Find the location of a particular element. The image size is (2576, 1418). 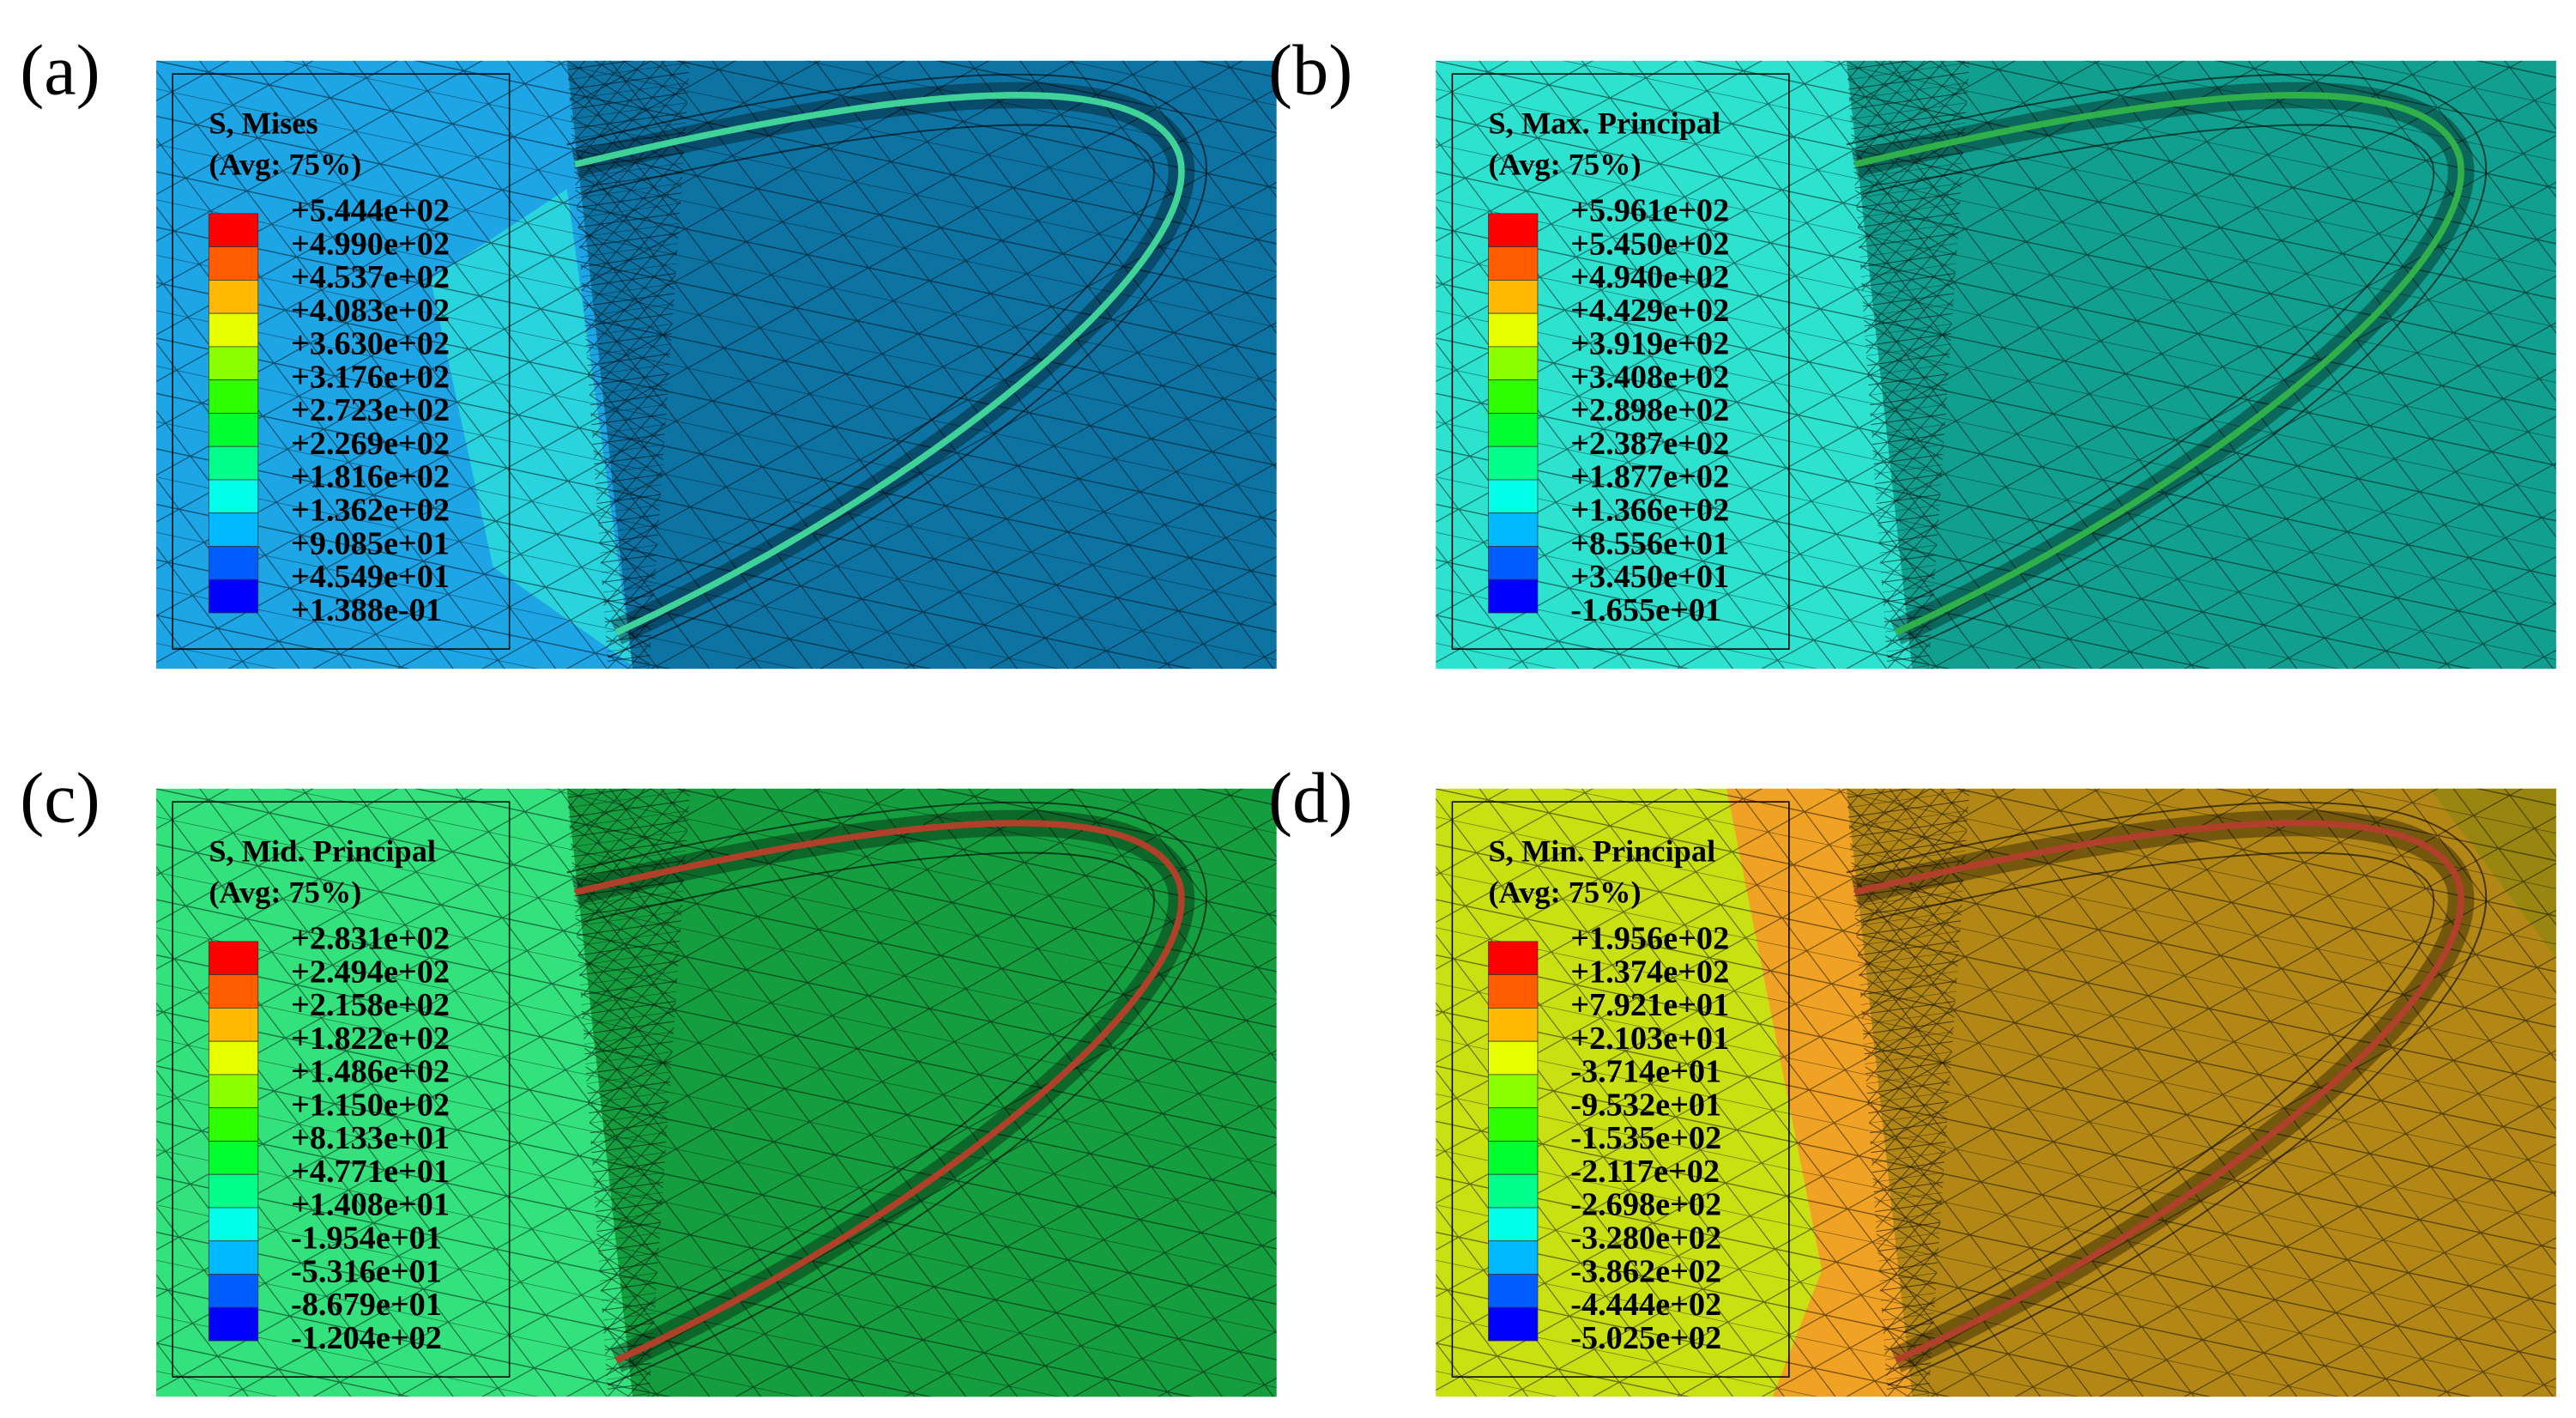

legend-level: +3.408e+02 is located at coordinates (1649, 377).